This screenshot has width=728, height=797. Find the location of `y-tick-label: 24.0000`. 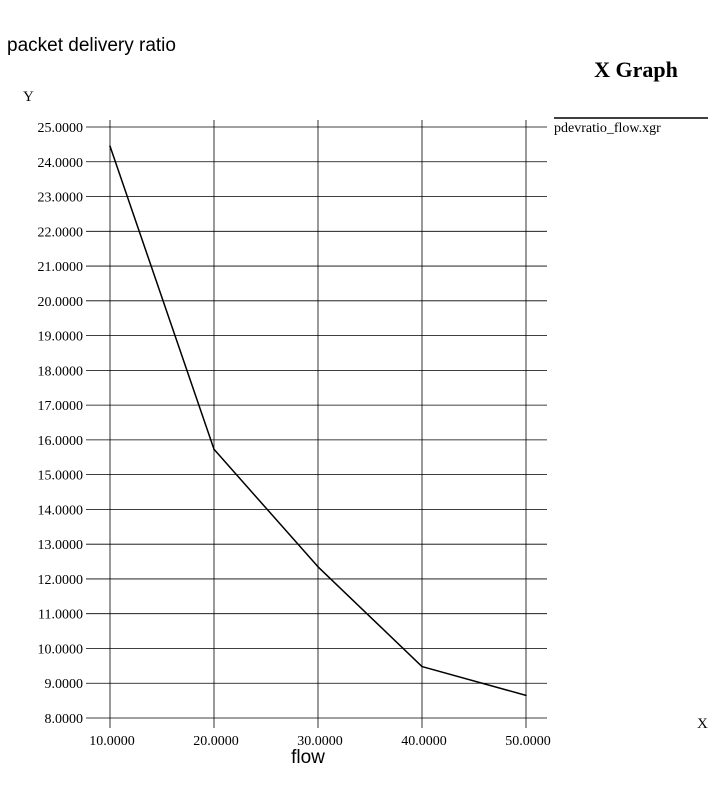

y-tick-label: 24.0000 is located at coordinates (61, 163).